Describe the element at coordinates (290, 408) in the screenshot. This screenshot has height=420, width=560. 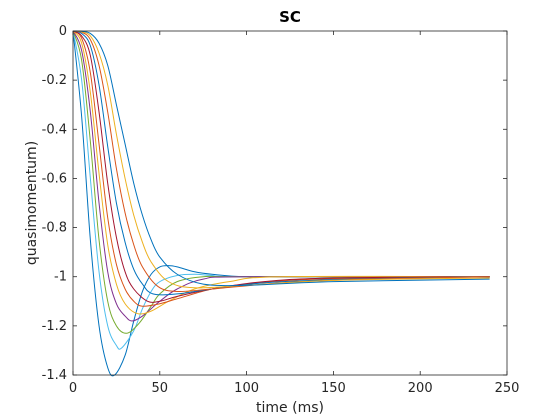
I see `x-axis-label: time (ms)` at that location.